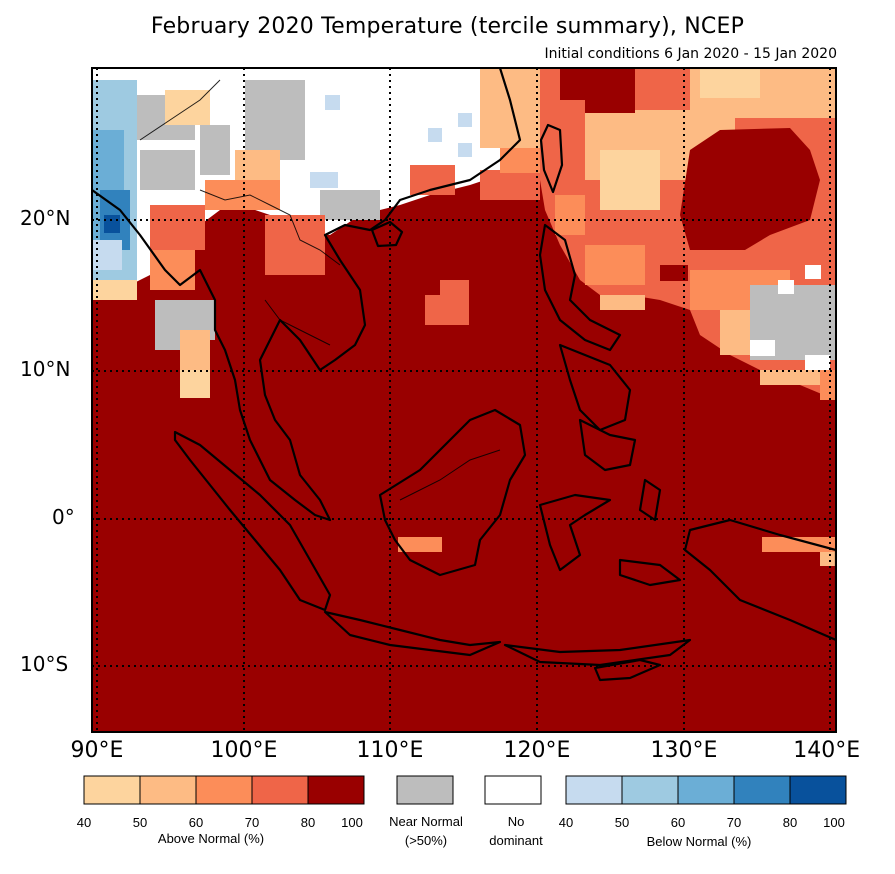  Describe the element at coordinates (513, 790) in the screenshot. I see `legend-no-dominant-swatch` at that location.